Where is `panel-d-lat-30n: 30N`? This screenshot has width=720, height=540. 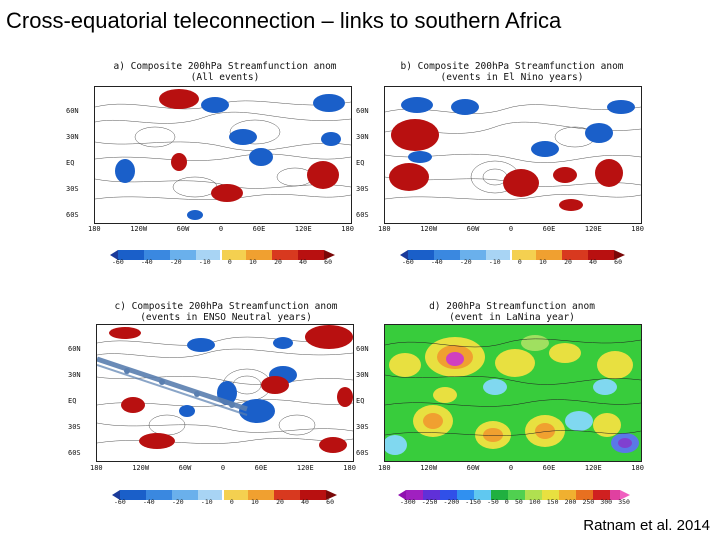 panel-d-lat-30n: 30N is located at coordinates (362, 375).